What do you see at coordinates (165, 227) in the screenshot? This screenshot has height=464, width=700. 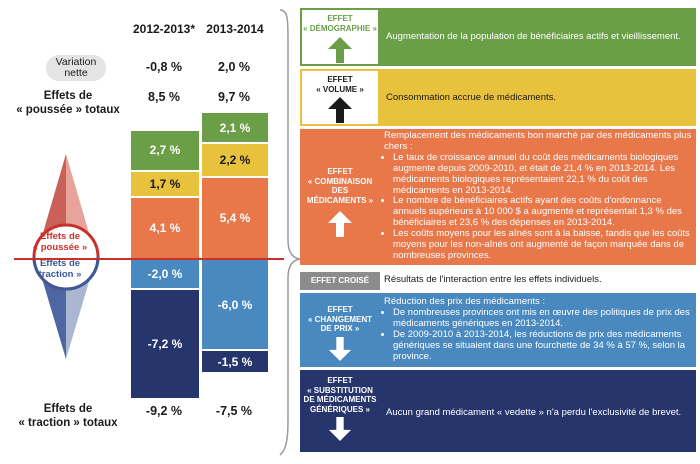 I see `bar-segment-0-pos-2: 4,1 %` at bounding box center [165, 227].